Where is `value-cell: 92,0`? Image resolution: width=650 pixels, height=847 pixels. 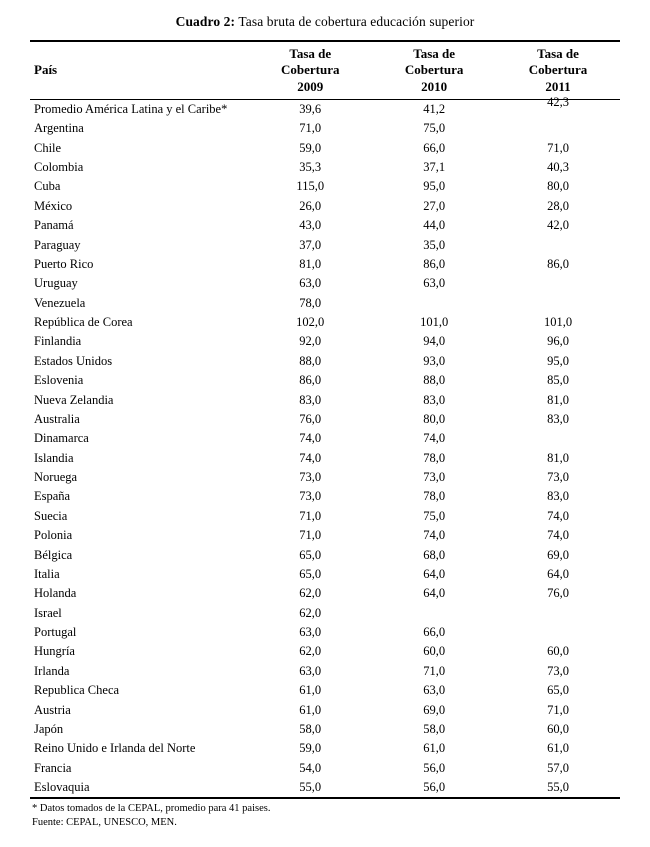
value-cell: 92,0 is located at coordinates (310, 341).